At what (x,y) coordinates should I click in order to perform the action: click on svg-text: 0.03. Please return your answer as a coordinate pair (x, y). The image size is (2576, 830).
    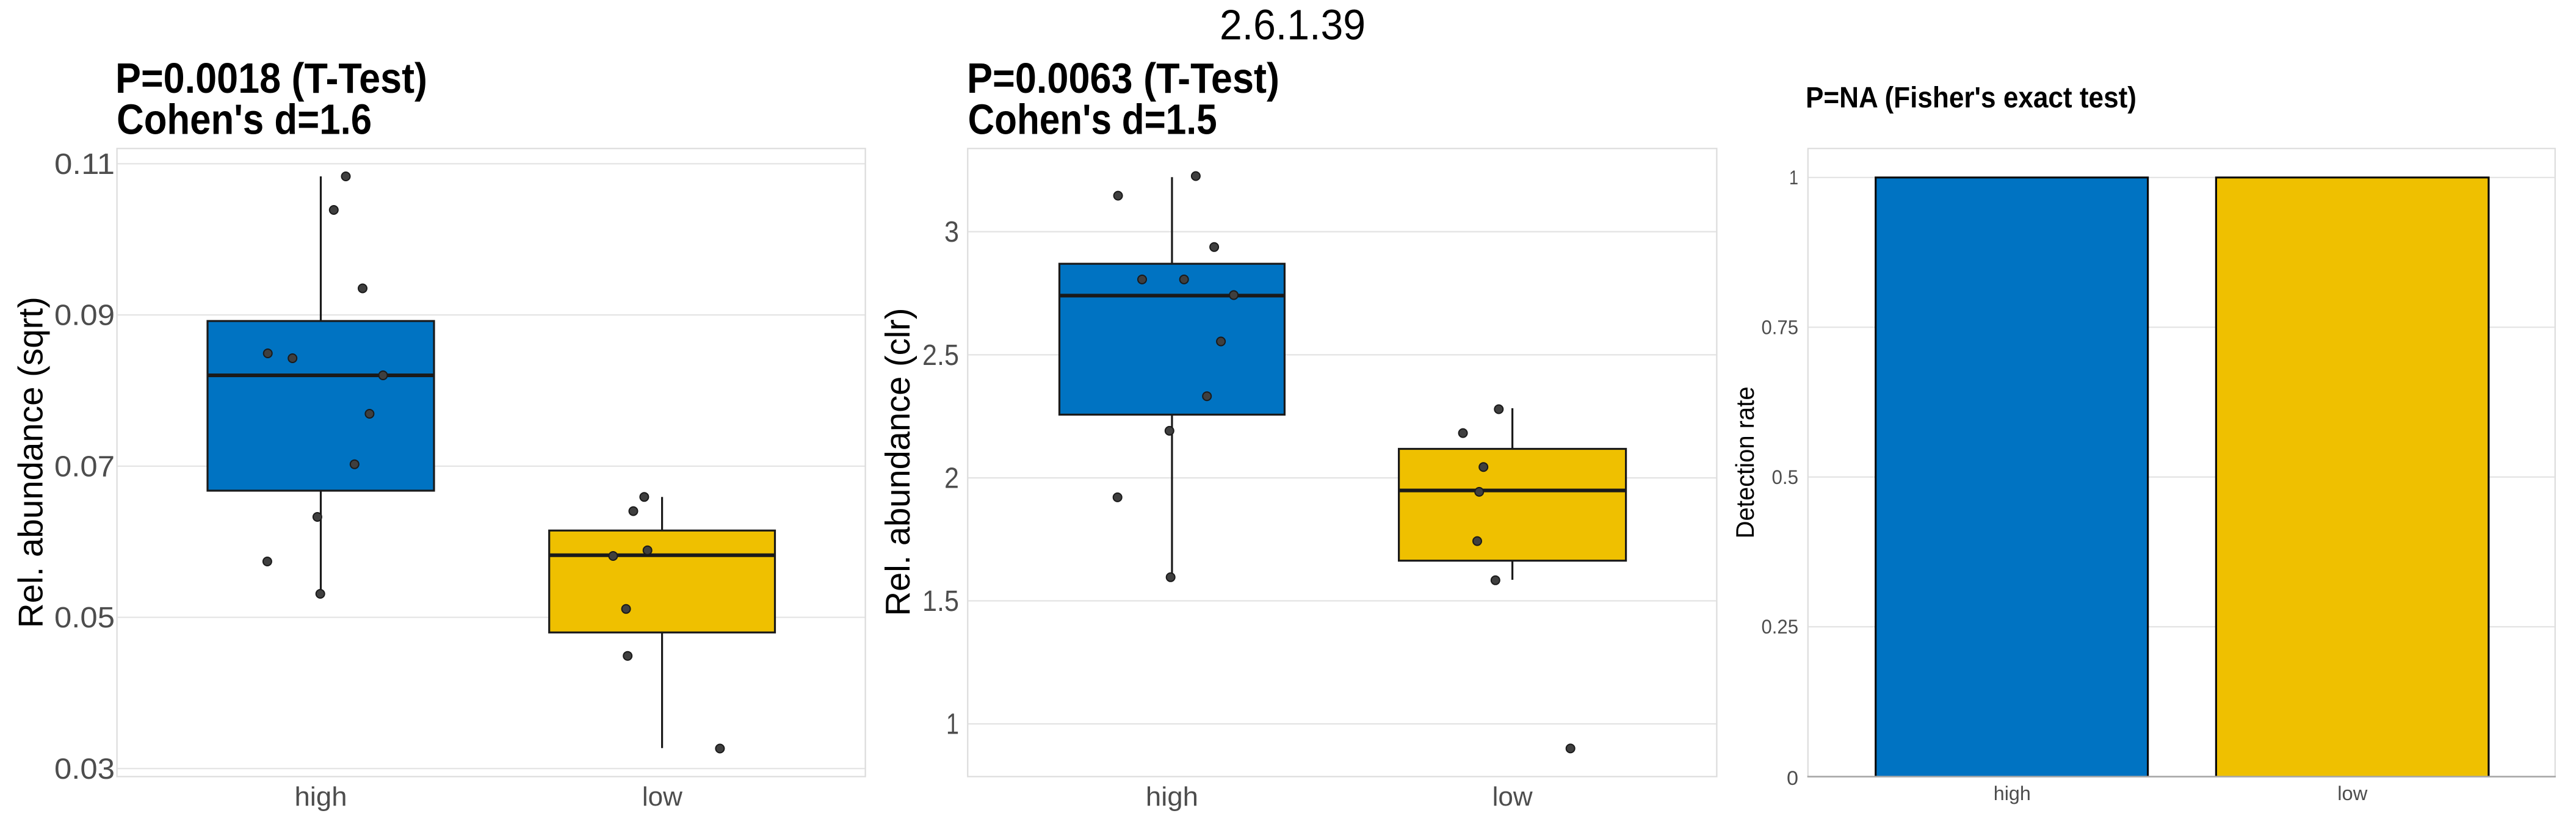
    Looking at the image, I should click on (84, 769).